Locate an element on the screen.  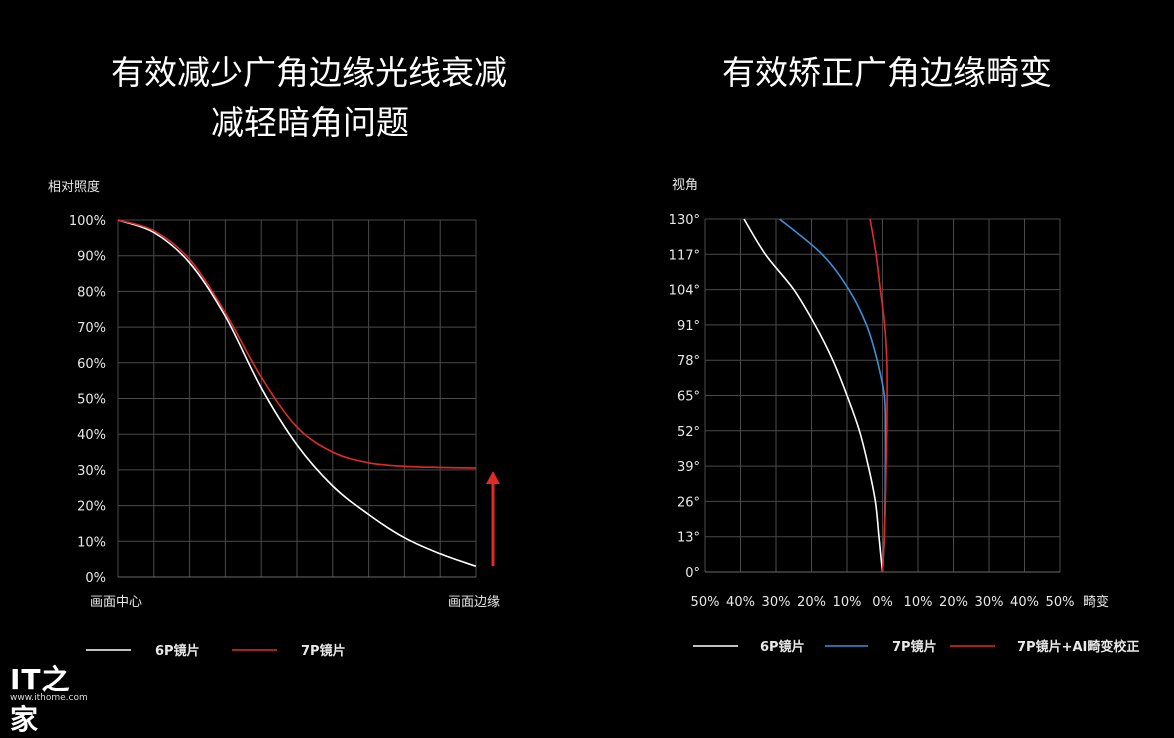
y-tick-label: 0% is located at coordinates (95, 578).